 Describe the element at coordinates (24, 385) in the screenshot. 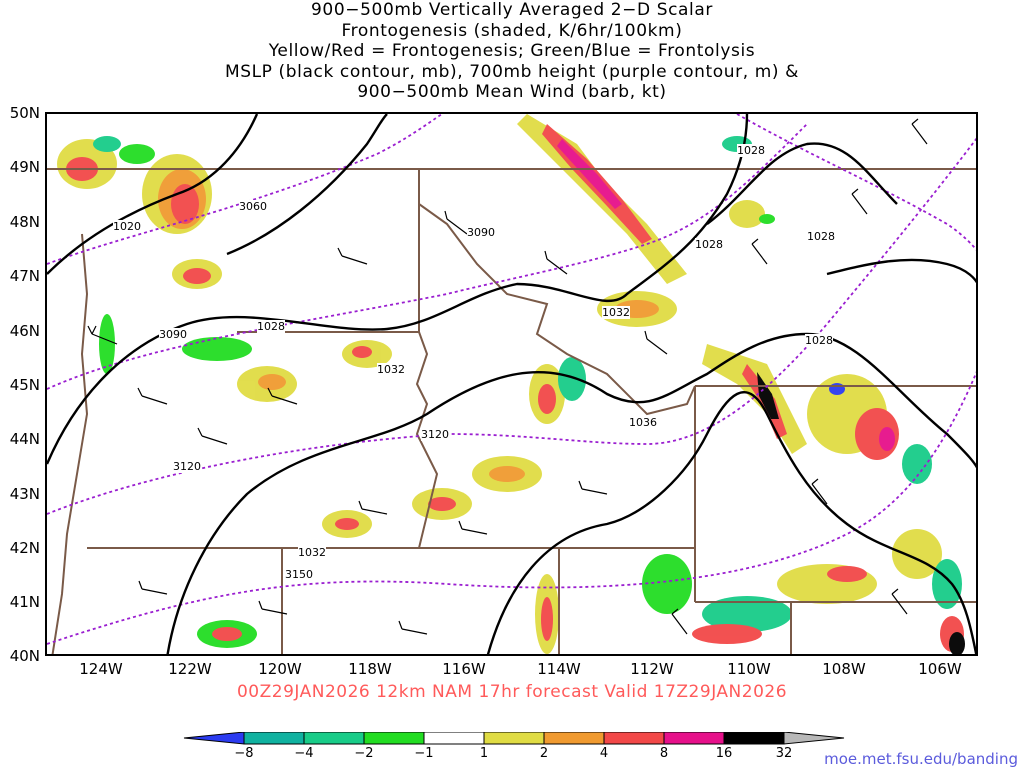

I see `lat-label-45n: 45N` at that location.